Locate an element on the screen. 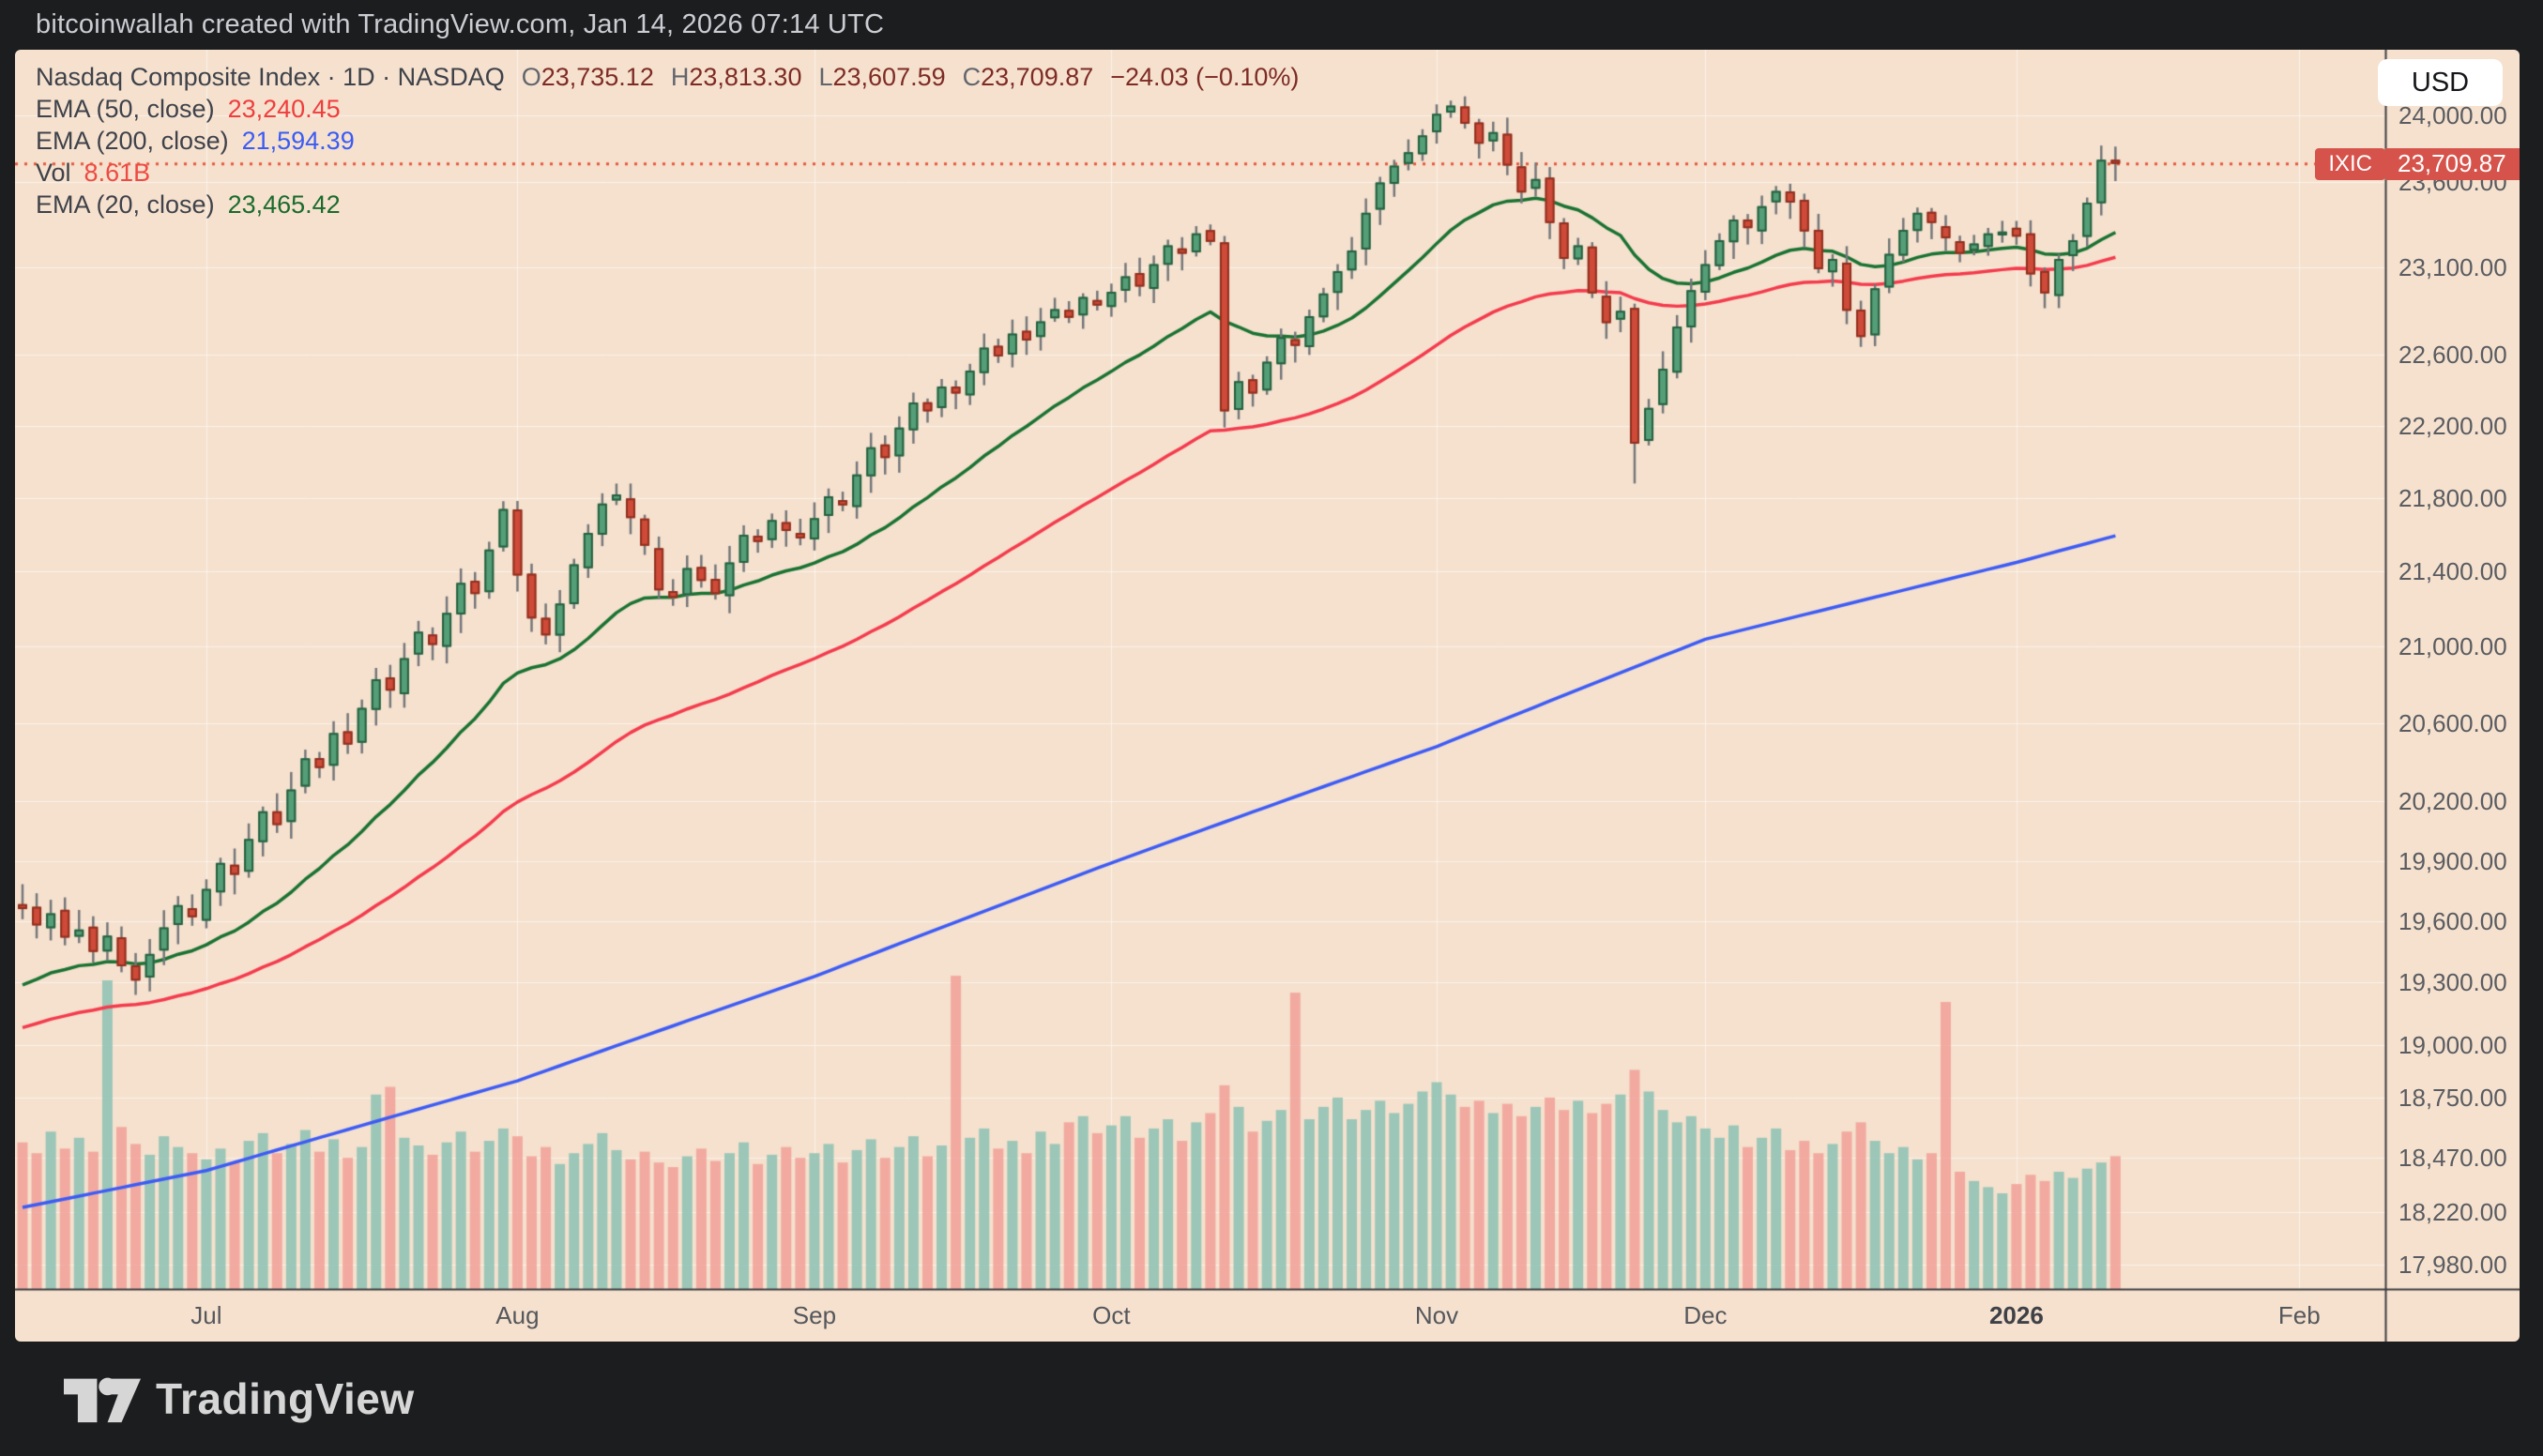 This screenshot has height=1456, width=2543. ohlc-key: O is located at coordinates (531, 77).